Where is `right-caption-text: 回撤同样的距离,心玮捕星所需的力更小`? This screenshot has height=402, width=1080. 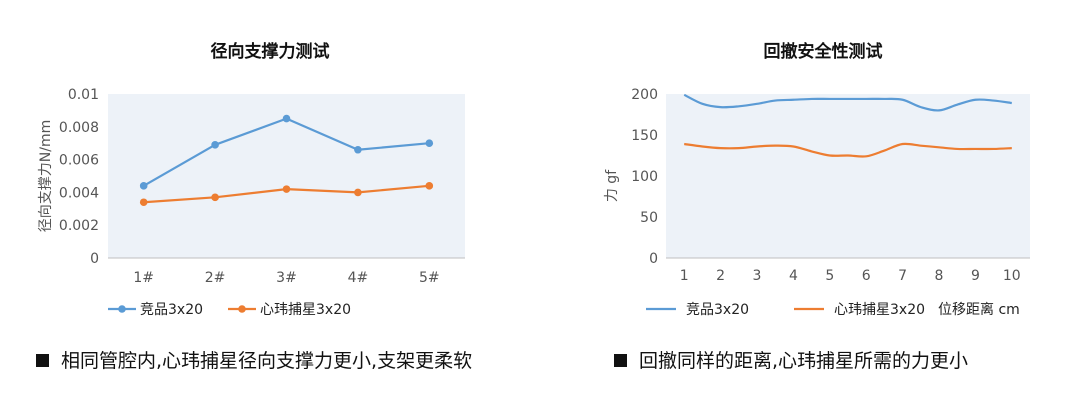 right-caption-text: 回撤同样的距离,心玮捕星所需的力更小 is located at coordinates (804, 361).